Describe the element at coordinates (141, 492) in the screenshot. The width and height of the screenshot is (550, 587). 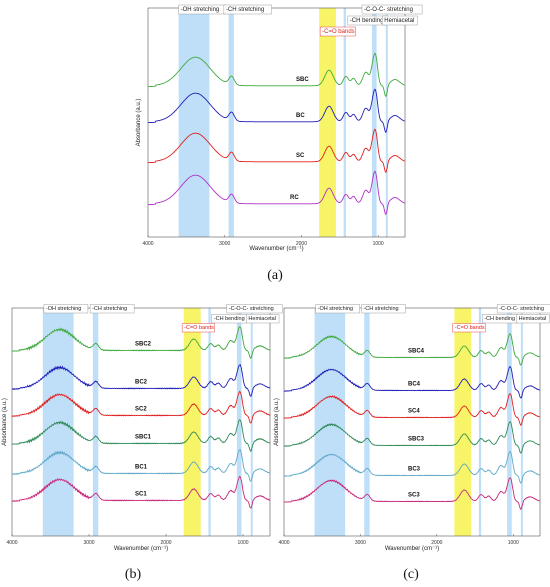
I see `series-line-sc1` at that location.